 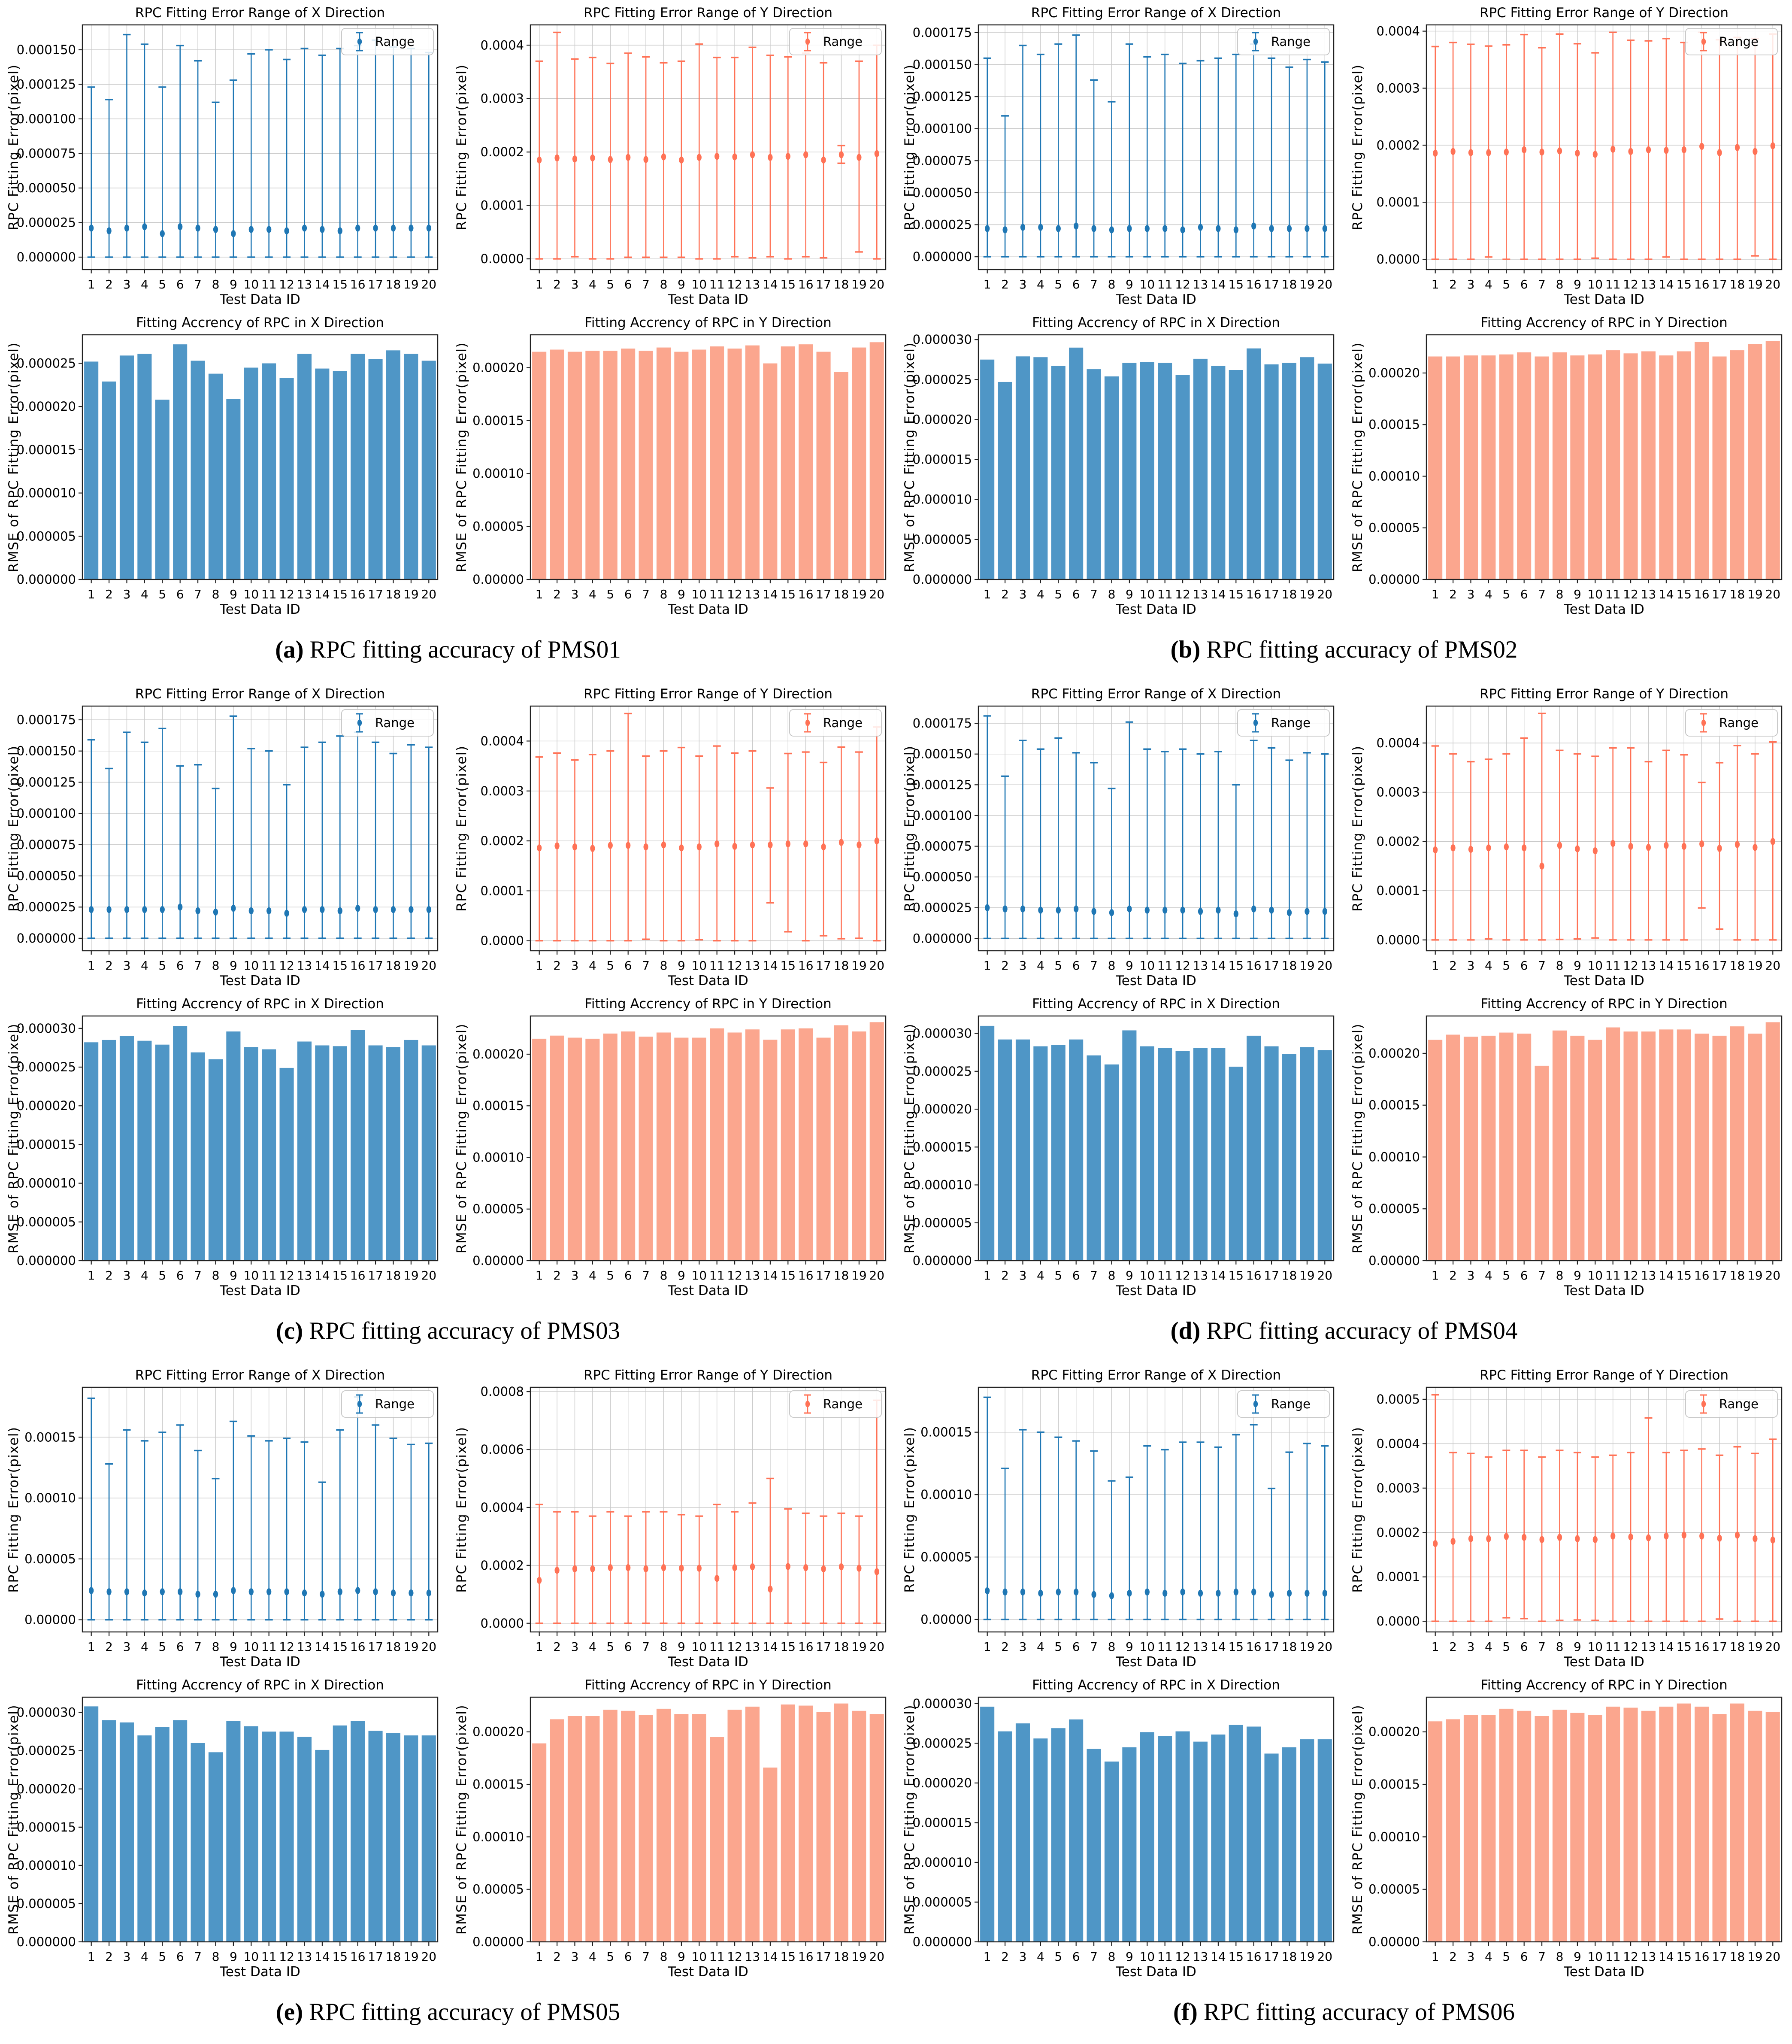 What do you see at coordinates (502, 791) in the screenshot?
I see `svg-text: 0.0003` at bounding box center [502, 791].